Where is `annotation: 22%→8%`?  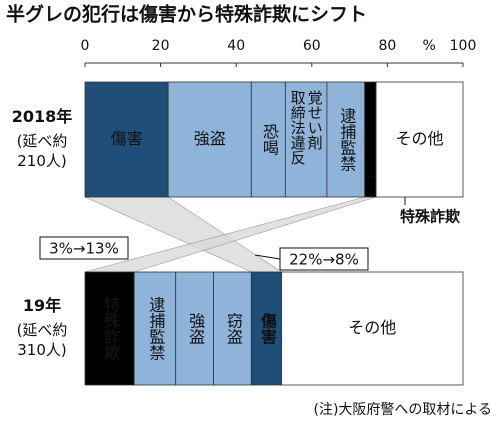
annotation: 22%→8% is located at coordinates (324, 260).